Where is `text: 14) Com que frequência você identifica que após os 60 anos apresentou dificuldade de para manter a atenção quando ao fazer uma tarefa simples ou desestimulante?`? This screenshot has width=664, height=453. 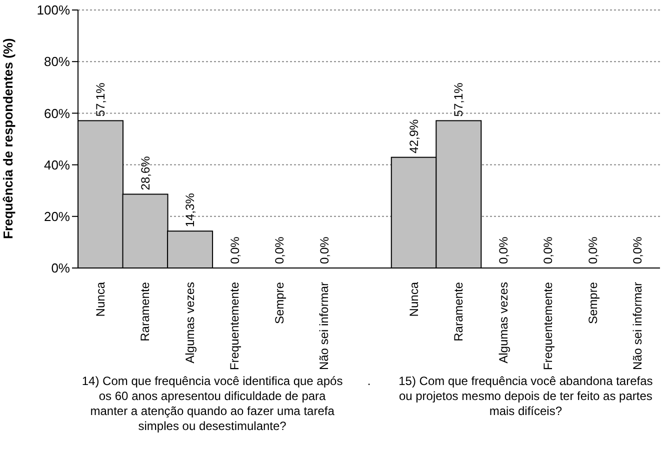
text: 14) Com que frequência você identifica que após os 60 anos apresentou dificuldade de para manter a atenção quando ao fazer uma tarefa simples ou desestimulante? is located at coordinates (212, 404).